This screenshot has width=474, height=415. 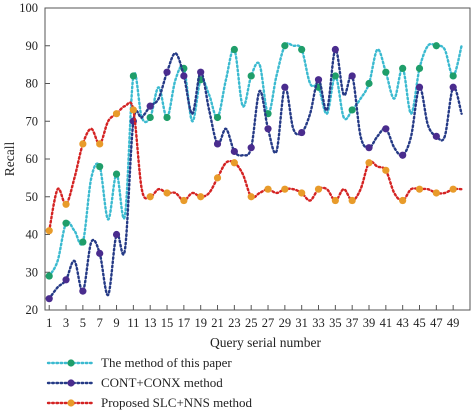 I want to click on x-tick-label: 15, so click(x=167, y=323).